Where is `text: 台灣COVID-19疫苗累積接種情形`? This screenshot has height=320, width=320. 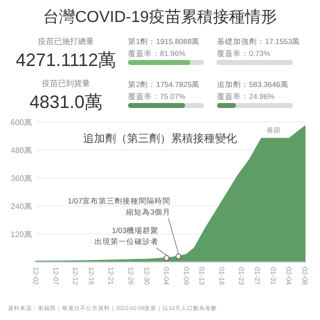 text: 台灣COVID-19疫苗累積接種情形 is located at coordinates (160, 17).